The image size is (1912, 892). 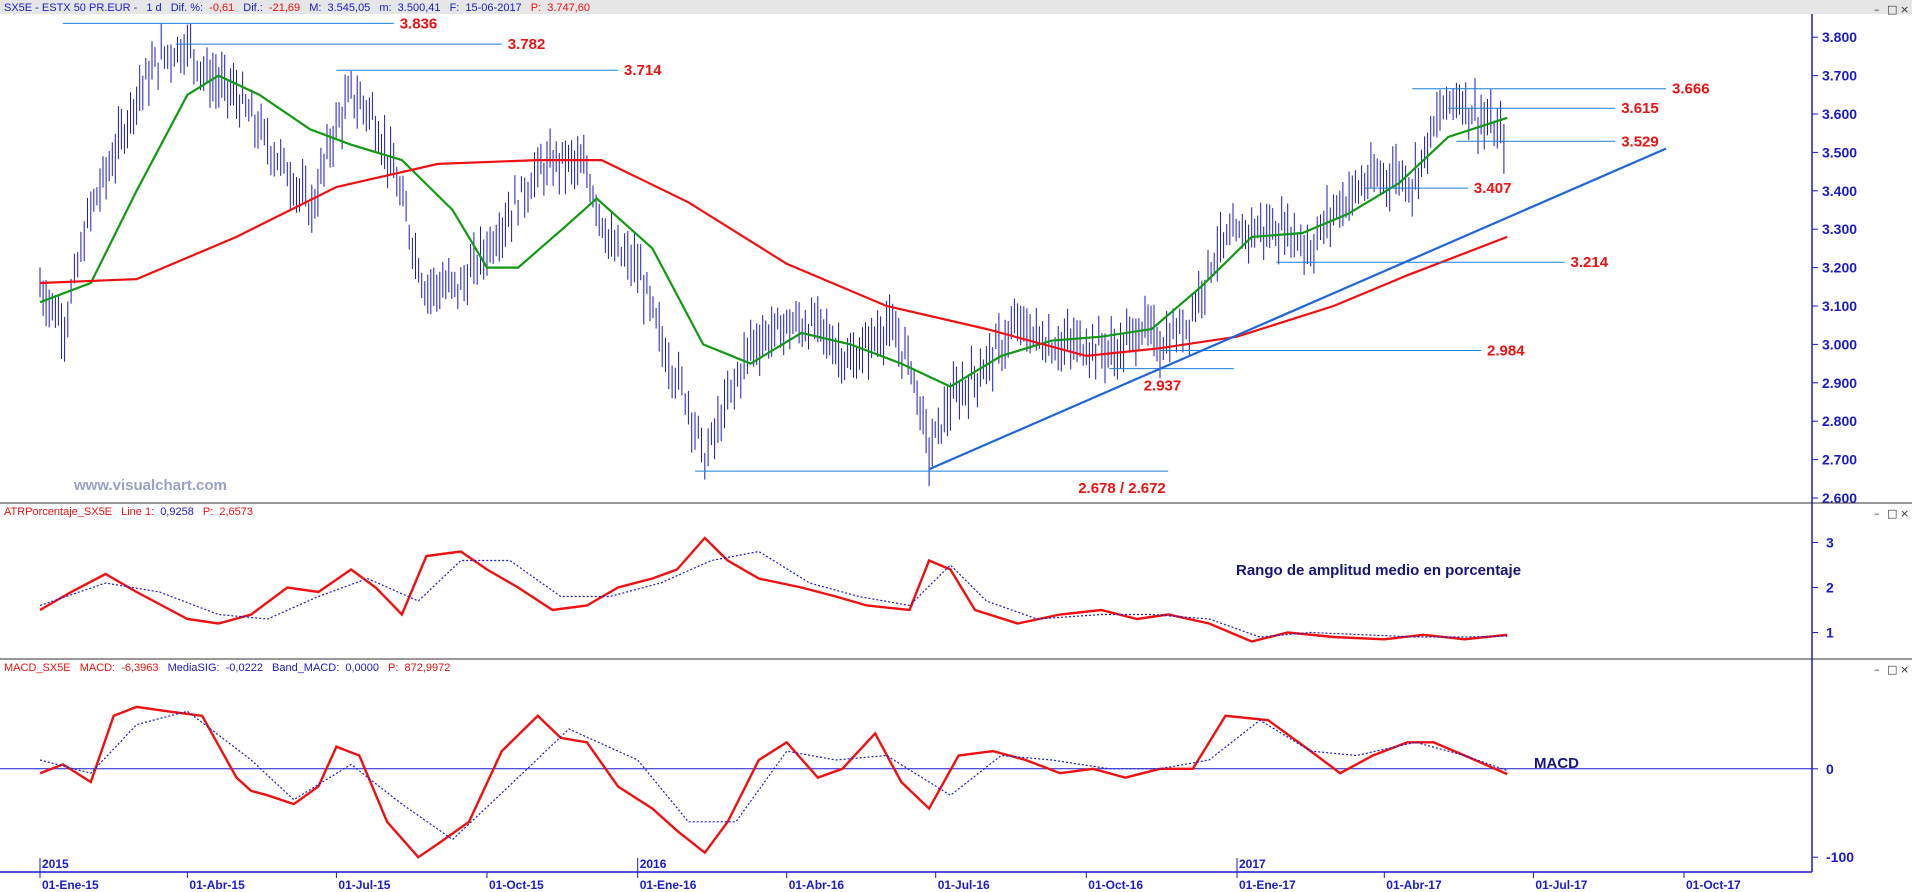 What do you see at coordinates (236, 512) in the screenshot?
I see `atr-header-p-value: 2,6573` at bounding box center [236, 512].